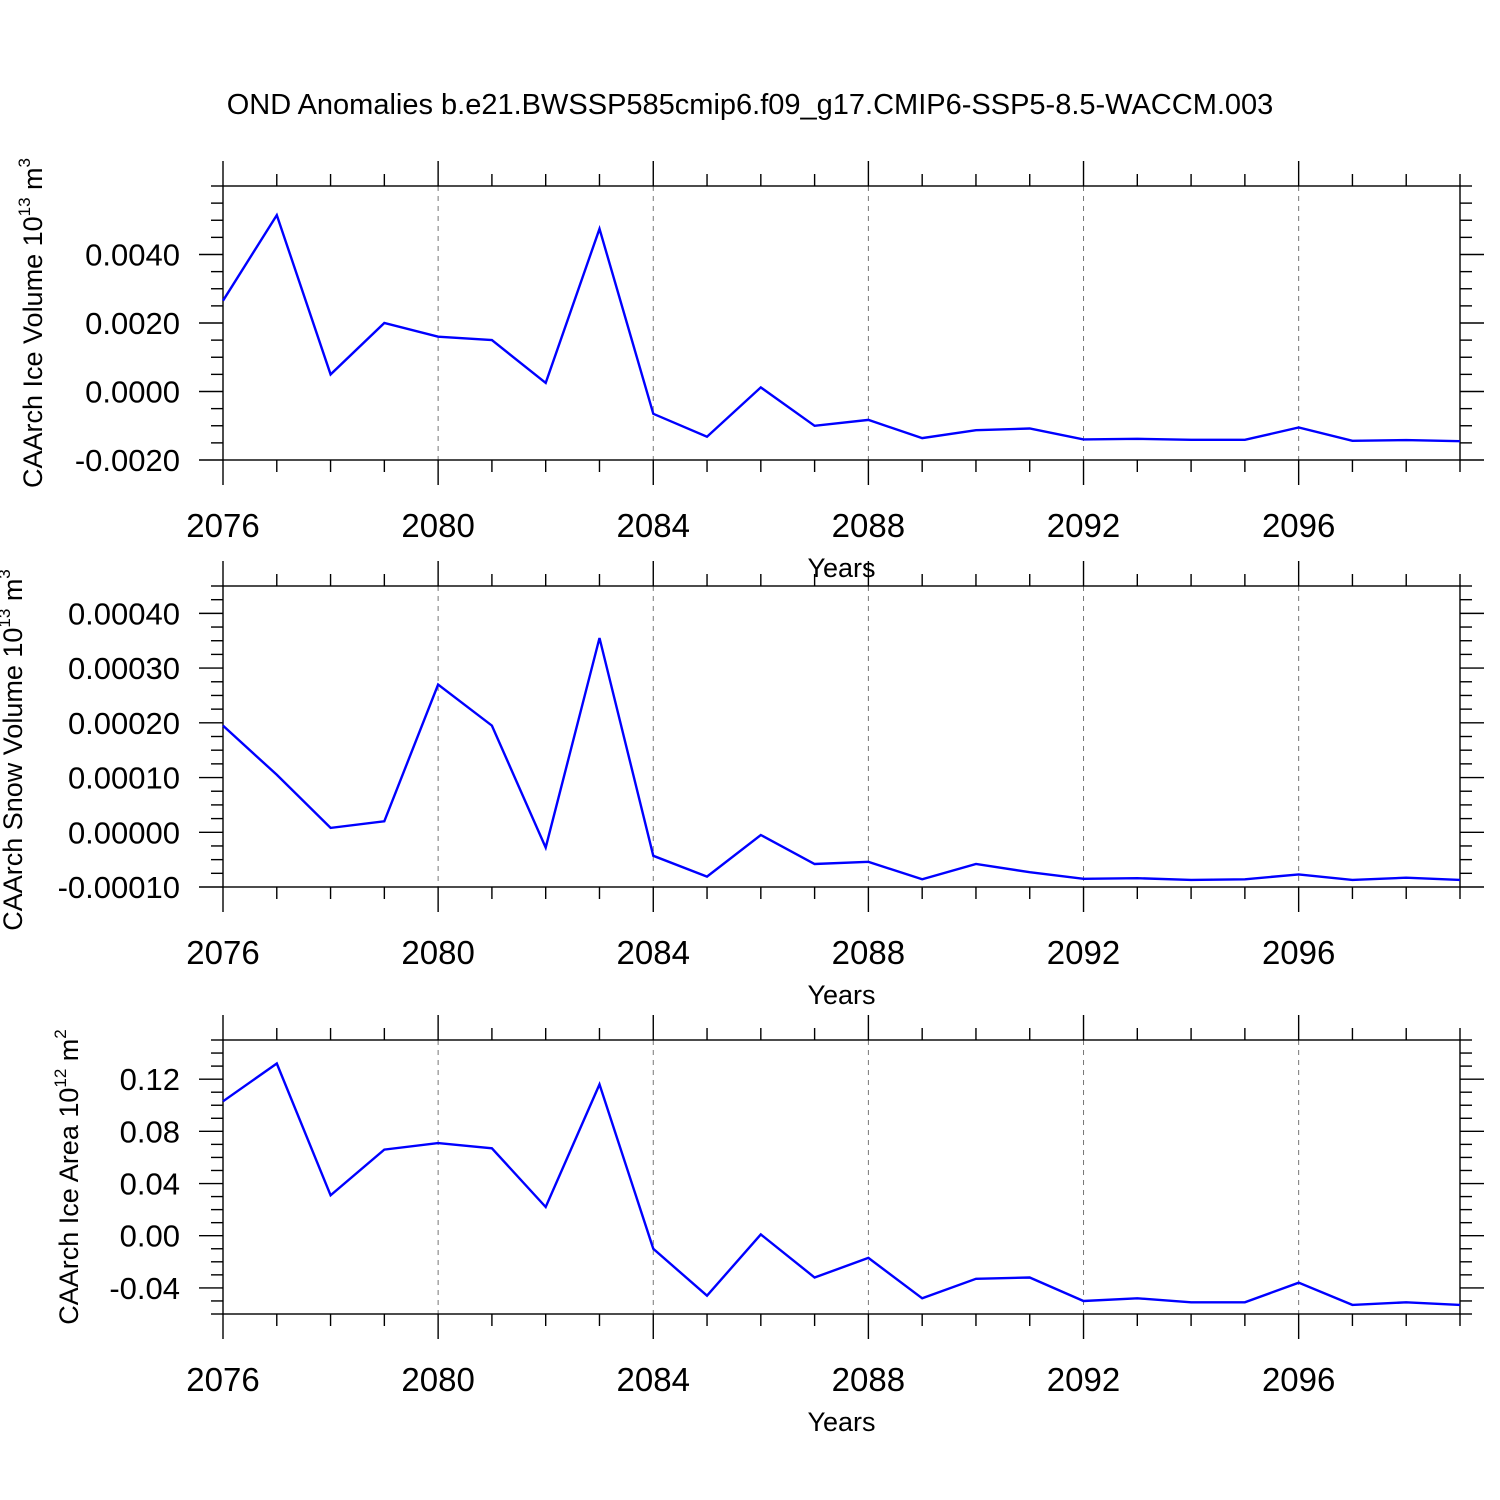  Describe the element at coordinates (60, 1033) in the screenshot. I see `y-axis-label-unit-exponent: 2` at that location.